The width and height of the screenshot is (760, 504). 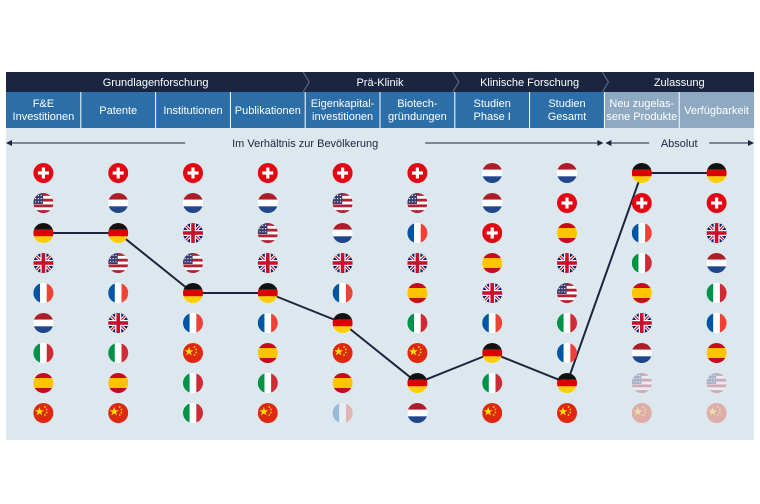 What do you see at coordinates (641, 104) in the screenshot?
I see `column-label: Neu zugelas-` at bounding box center [641, 104].